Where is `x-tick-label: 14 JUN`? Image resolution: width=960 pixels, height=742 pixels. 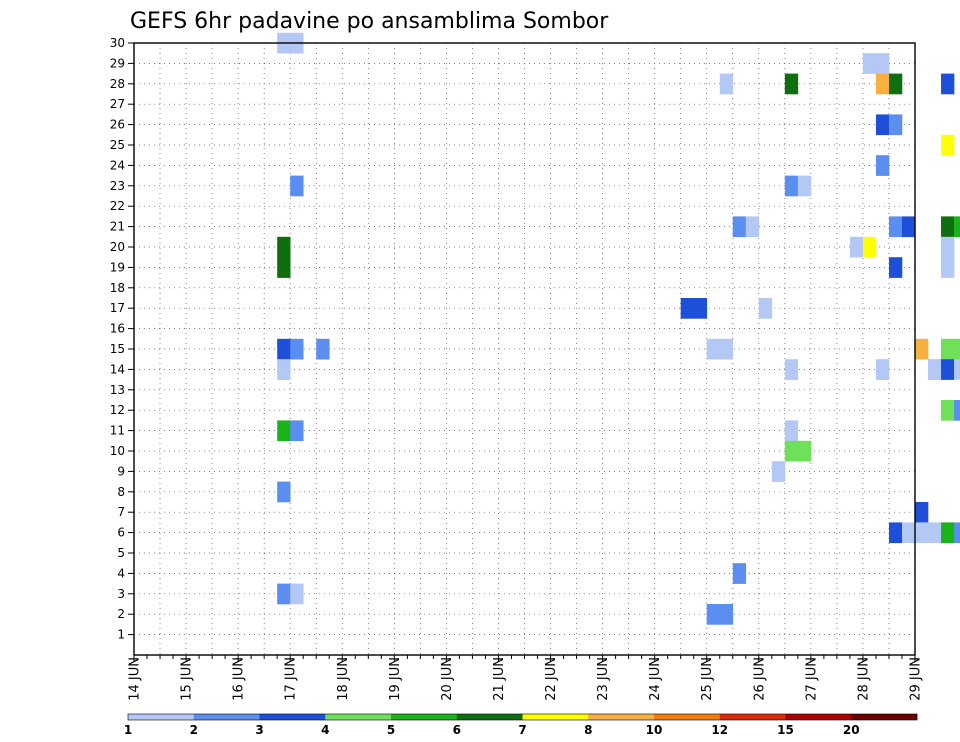
x-tick-label: 14 JUN is located at coordinates (135, 679).